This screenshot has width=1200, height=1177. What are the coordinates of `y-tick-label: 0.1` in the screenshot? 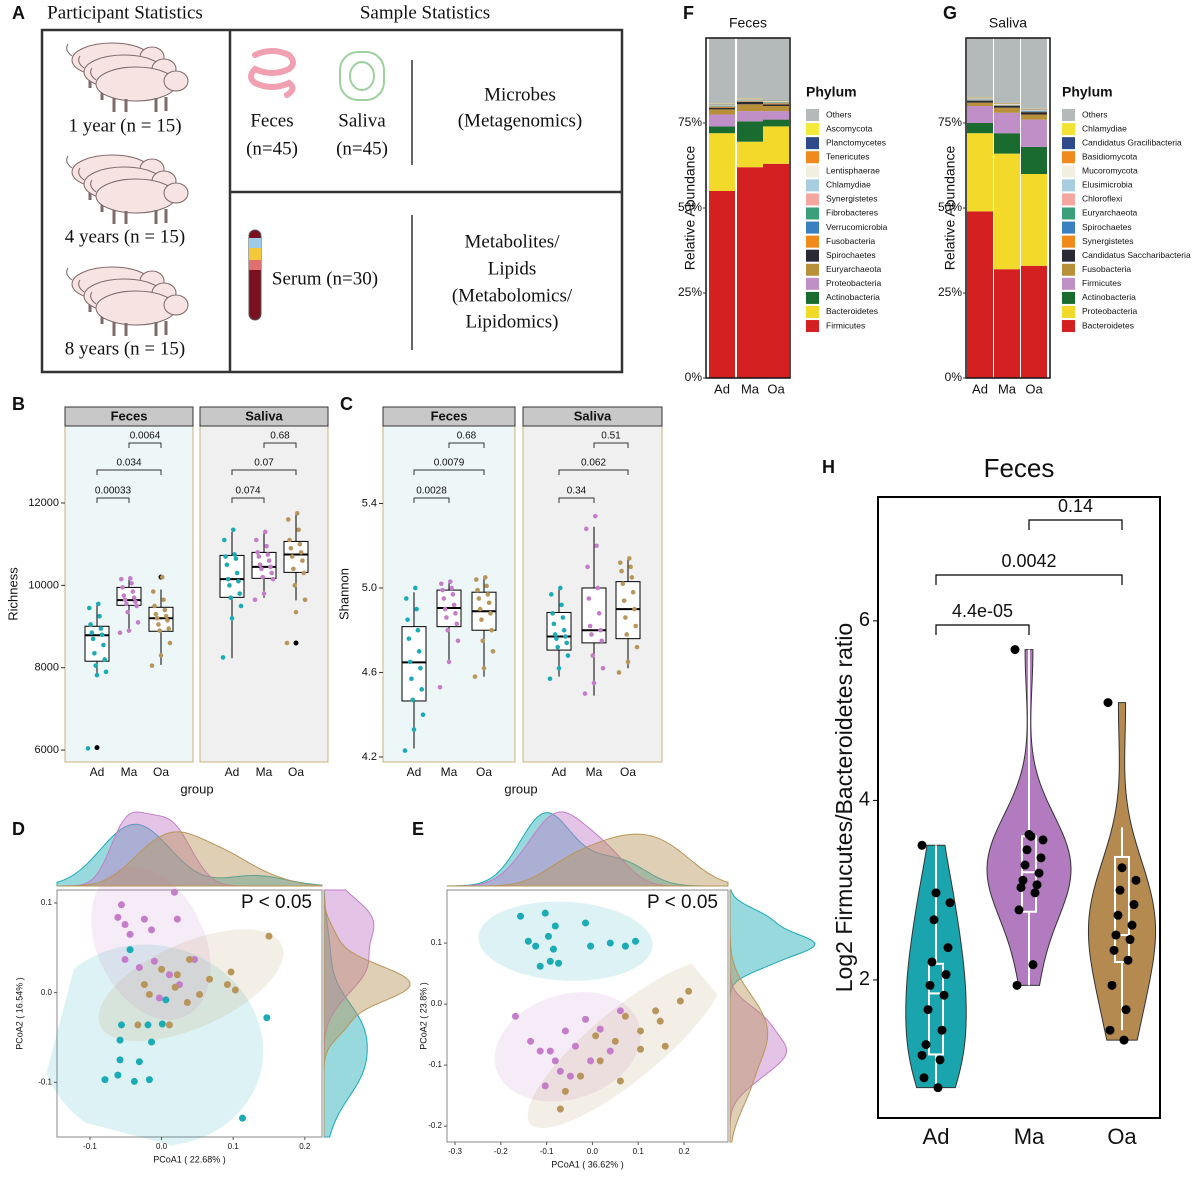 It's located at (437, 942).